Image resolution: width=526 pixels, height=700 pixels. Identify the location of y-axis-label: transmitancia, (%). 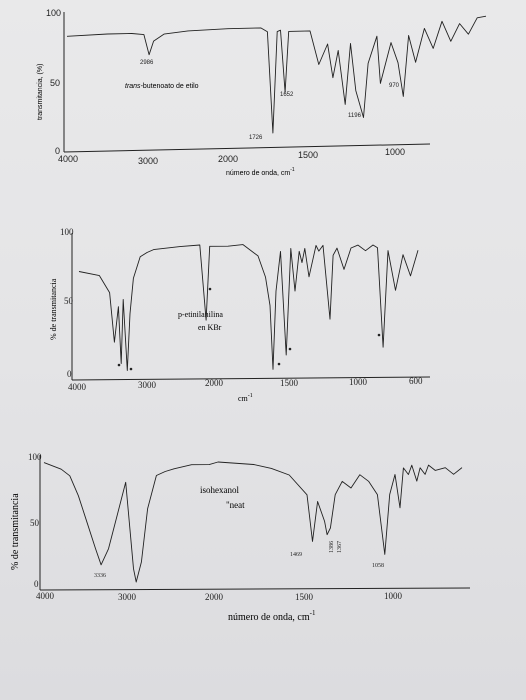
(40, 92).